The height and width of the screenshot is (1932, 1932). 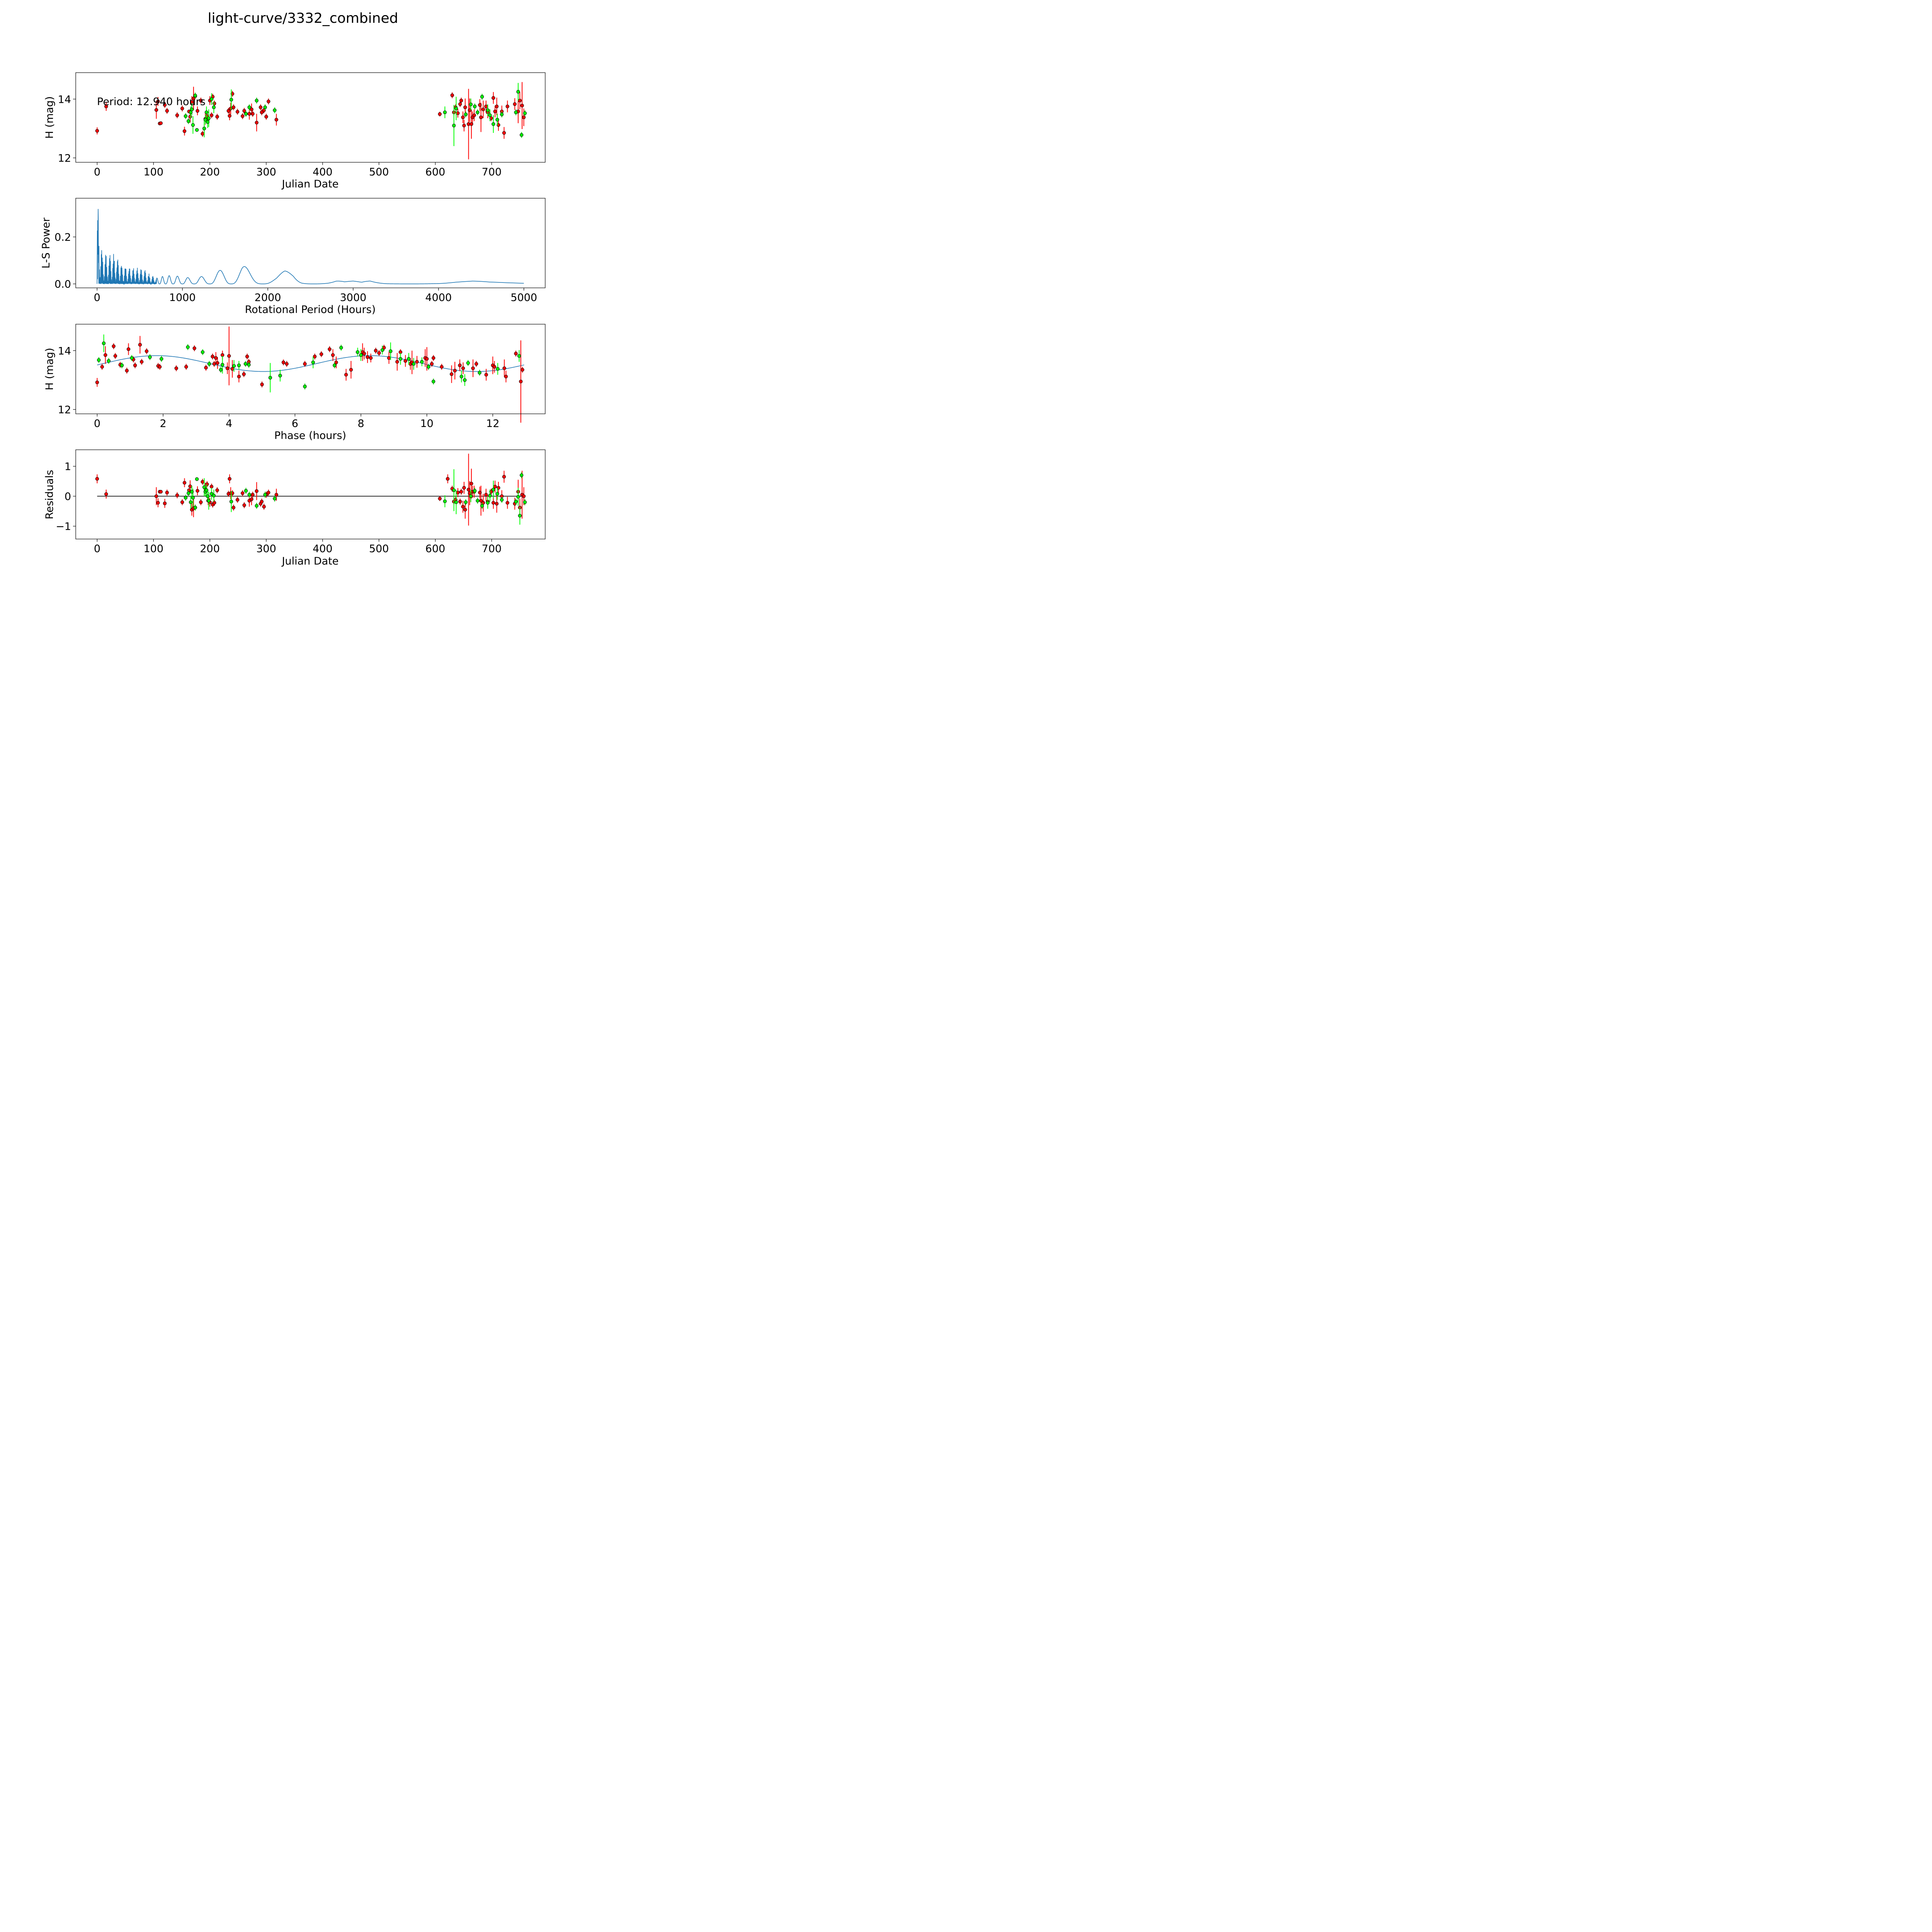 What do you see at coordinates (310, 184) in the screenshot?
I see `lightcurve-xlabel: Julian Date` at bounding box center [310, 184].